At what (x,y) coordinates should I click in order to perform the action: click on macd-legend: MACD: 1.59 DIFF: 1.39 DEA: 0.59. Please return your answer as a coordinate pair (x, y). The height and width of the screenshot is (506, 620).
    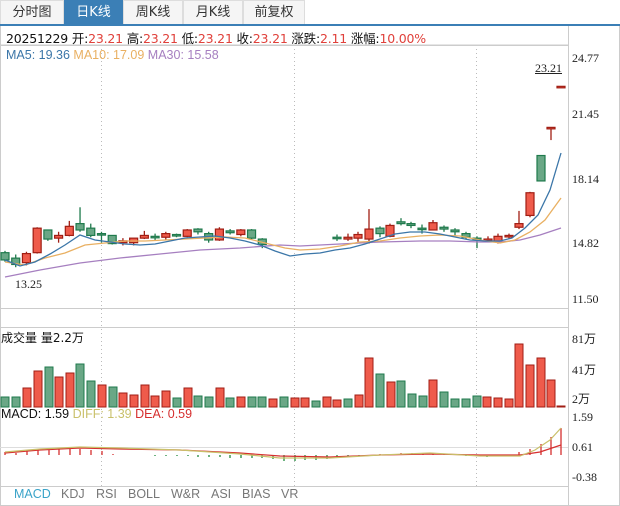
    Looking at the image, I should click on (96, 414).